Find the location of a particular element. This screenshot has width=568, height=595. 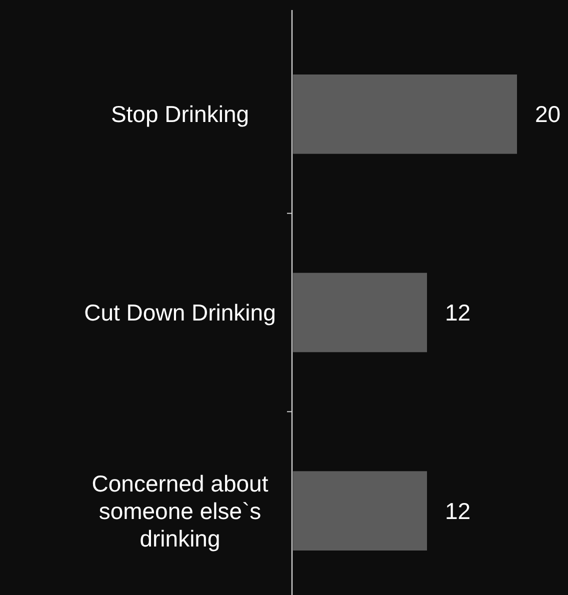

y-tick-label: Cut Down Drinking is located at coordinates (180, 313).